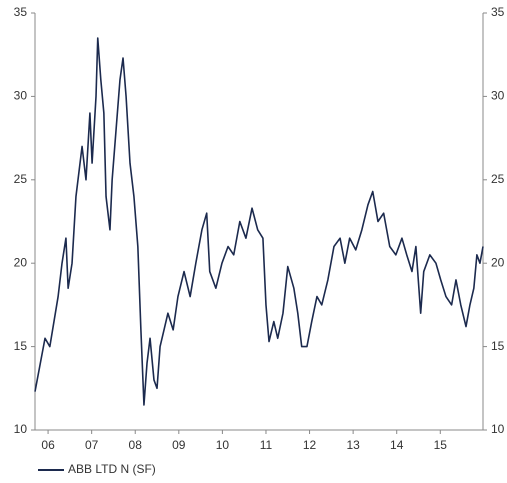  What do you see at coordinates (136, 445) in the screenshot?
I see `x-tick-label: 08` at bounding box center [136, 445].